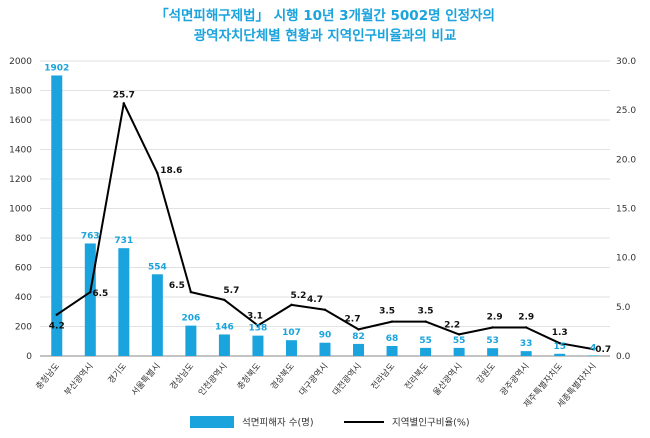 The image size is (650, 438). What do you see at coordinates (249, 376) in the screenshot?
I see `x-category-label: 충청북도` at bounding box center [249, 376].